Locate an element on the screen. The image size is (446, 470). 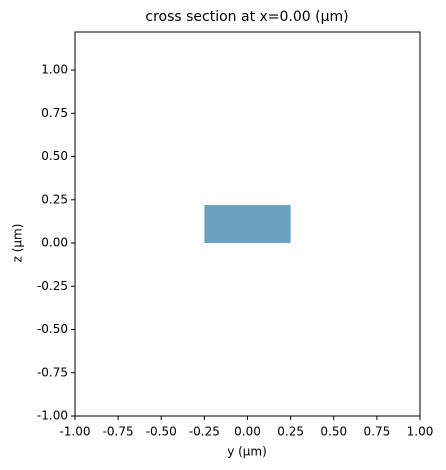
x-tick-label: 0.00 is located at coordinates (247, 432).